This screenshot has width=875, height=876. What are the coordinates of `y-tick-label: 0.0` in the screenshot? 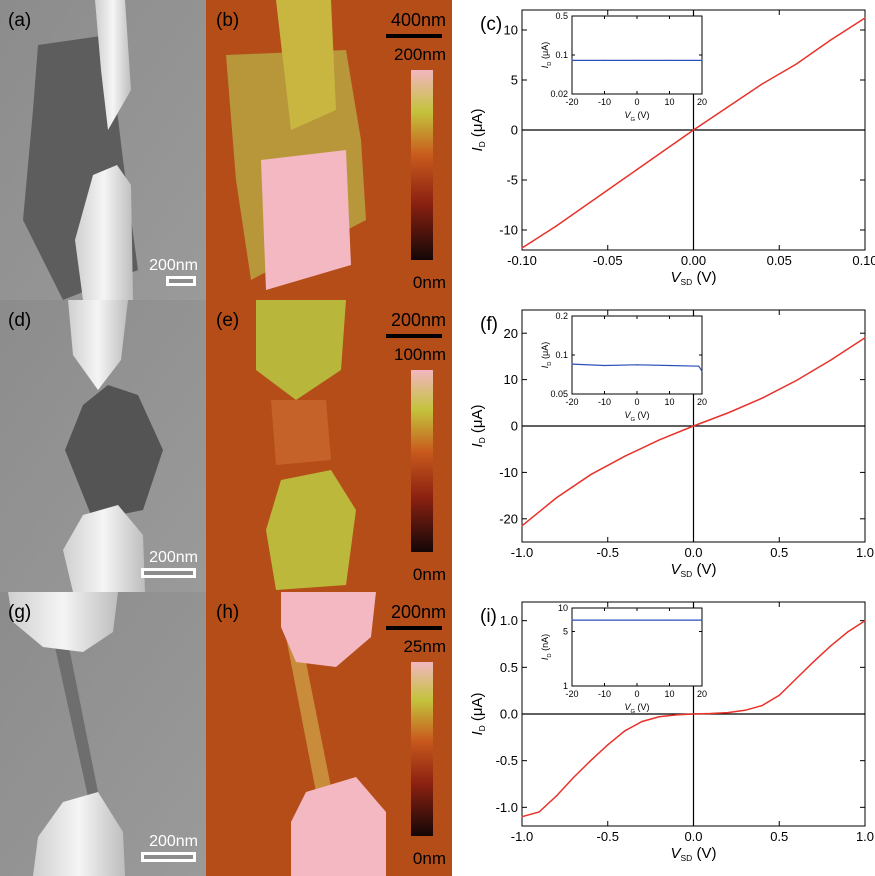 It's located at (509, 714).